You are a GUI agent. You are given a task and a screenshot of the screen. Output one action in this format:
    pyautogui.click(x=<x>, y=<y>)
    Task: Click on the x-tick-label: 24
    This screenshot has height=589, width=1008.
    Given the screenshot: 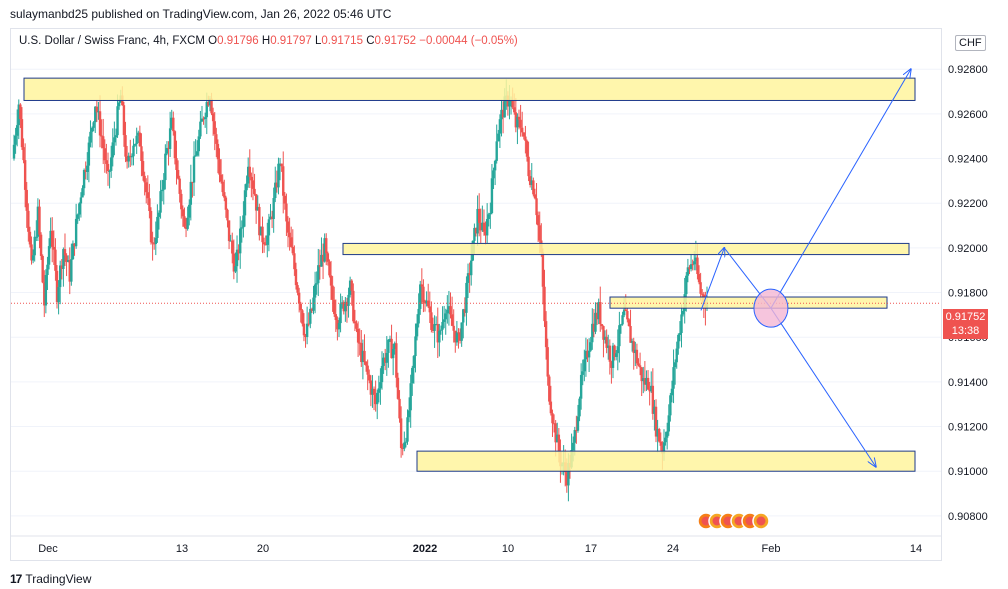 What is the action you would take?
    pyautogui.click(x=673, y=549)
    